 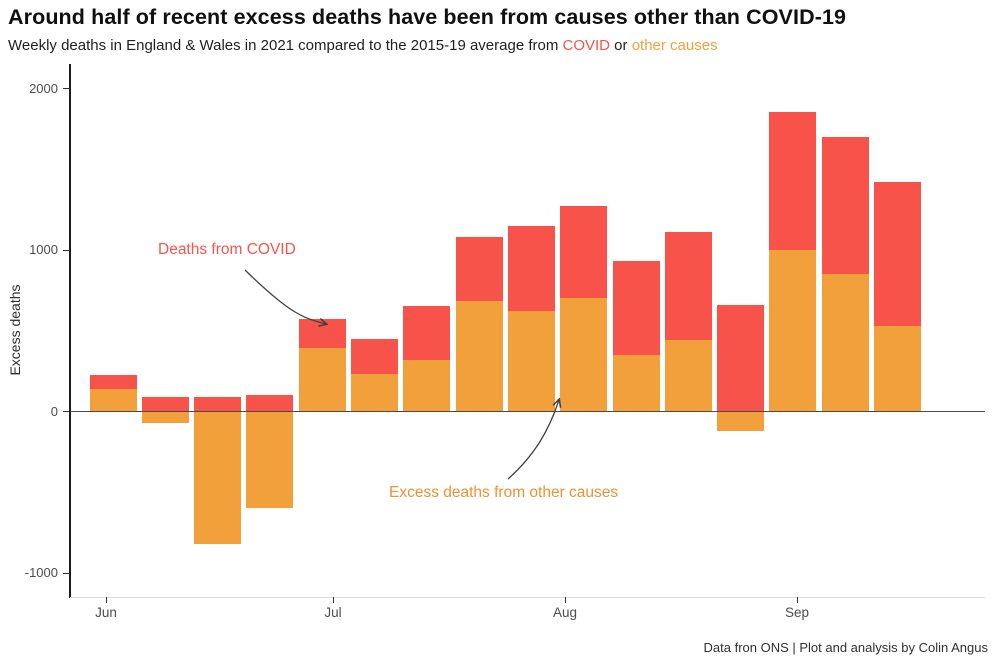 What do you see at coordinates (227, 249) in the screenshot?
I see `annotation-deaths-from-covid: Deaths from COVID` at bounding box center [227, 249].